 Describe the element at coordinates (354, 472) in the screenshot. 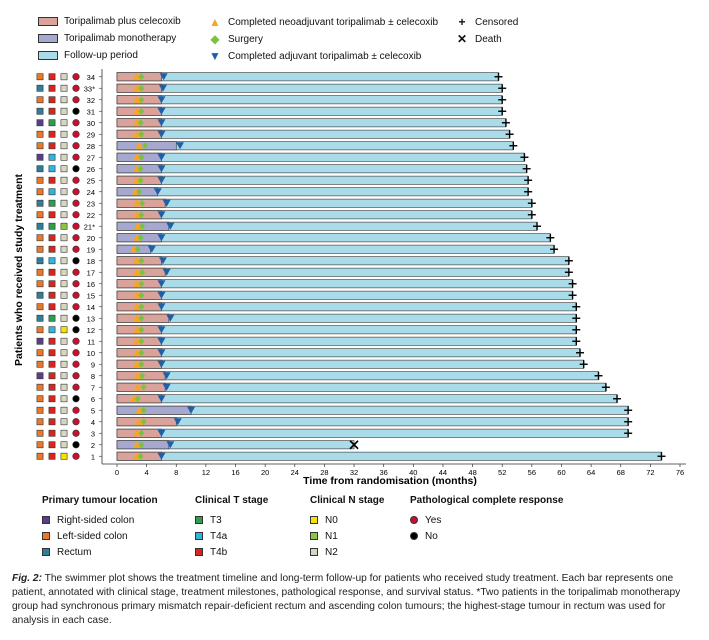

I see `x-tick-label: 32` at that location.